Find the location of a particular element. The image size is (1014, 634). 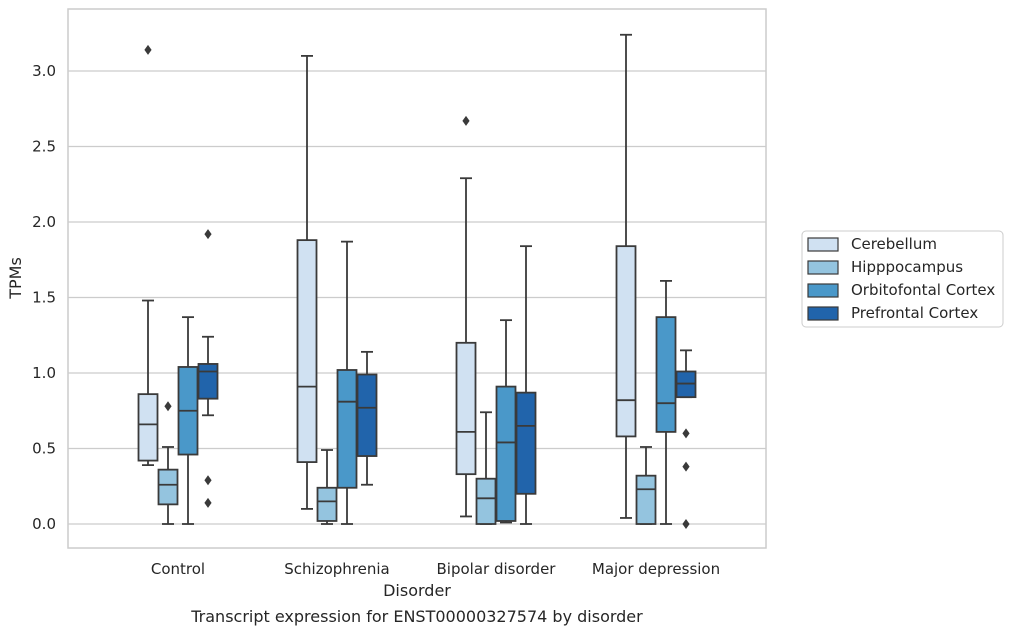

x-tick-label: Control is located at coordinates (178, 569).